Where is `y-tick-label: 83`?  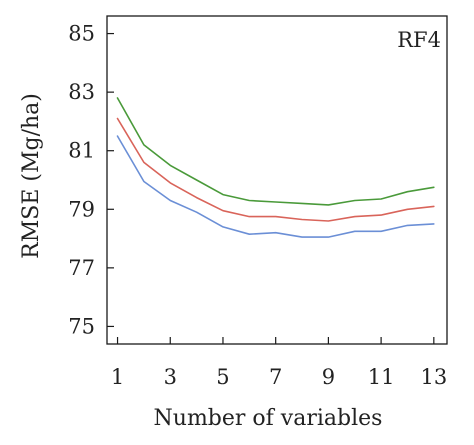 y-tick-label: 83 is located at coordinates (81, 92).